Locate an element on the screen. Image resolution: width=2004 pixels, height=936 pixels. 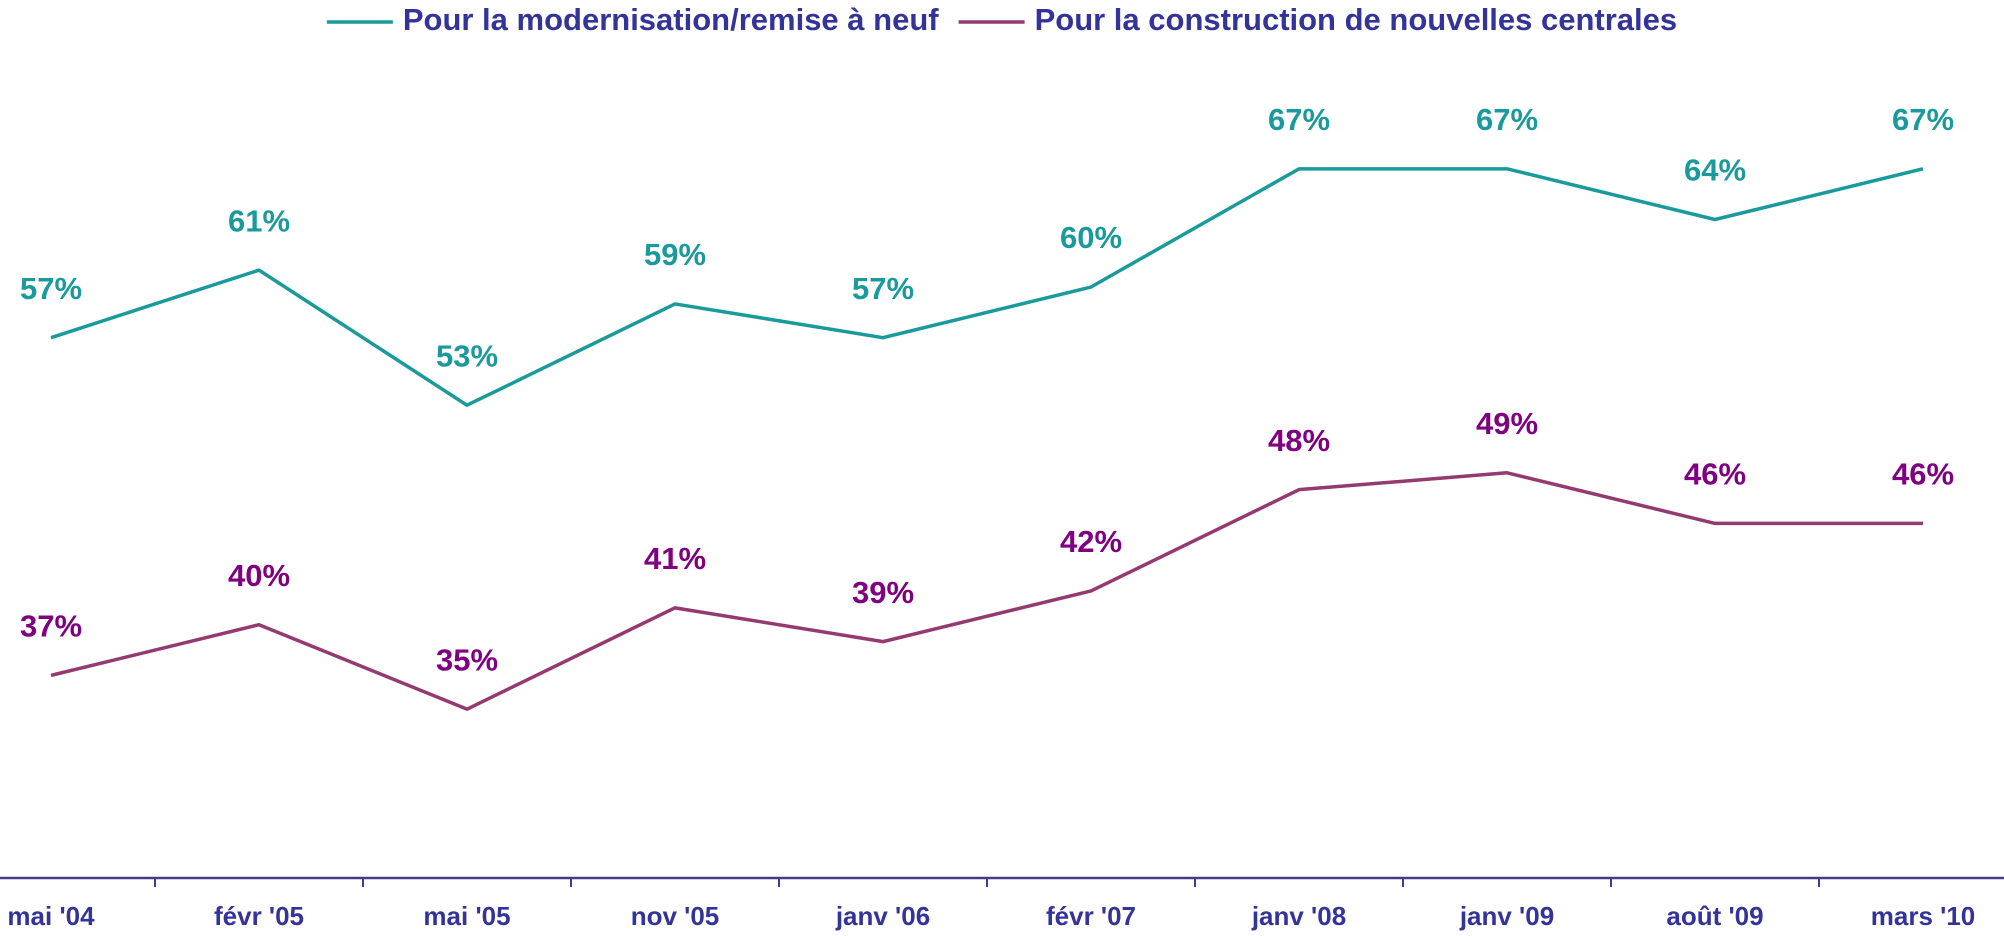
x-tick-label: mai '04 is located at coordinates (51, 916).